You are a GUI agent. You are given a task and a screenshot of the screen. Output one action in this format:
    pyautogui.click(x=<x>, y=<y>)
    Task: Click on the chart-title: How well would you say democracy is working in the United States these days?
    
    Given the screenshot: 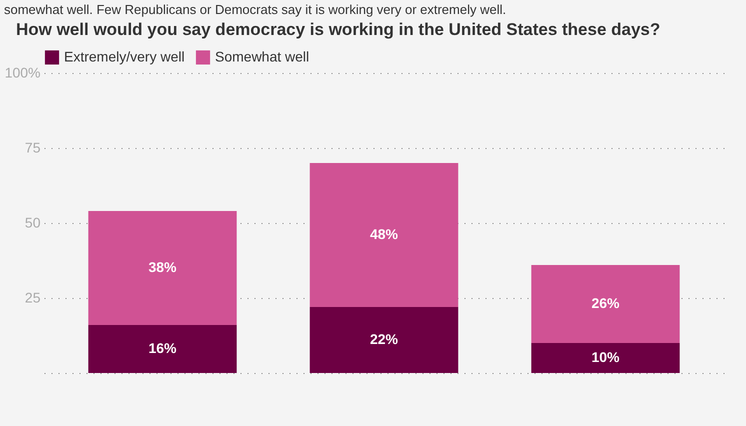 What is the action you would take?
    pyautogui.click(x=338, y=29)
    